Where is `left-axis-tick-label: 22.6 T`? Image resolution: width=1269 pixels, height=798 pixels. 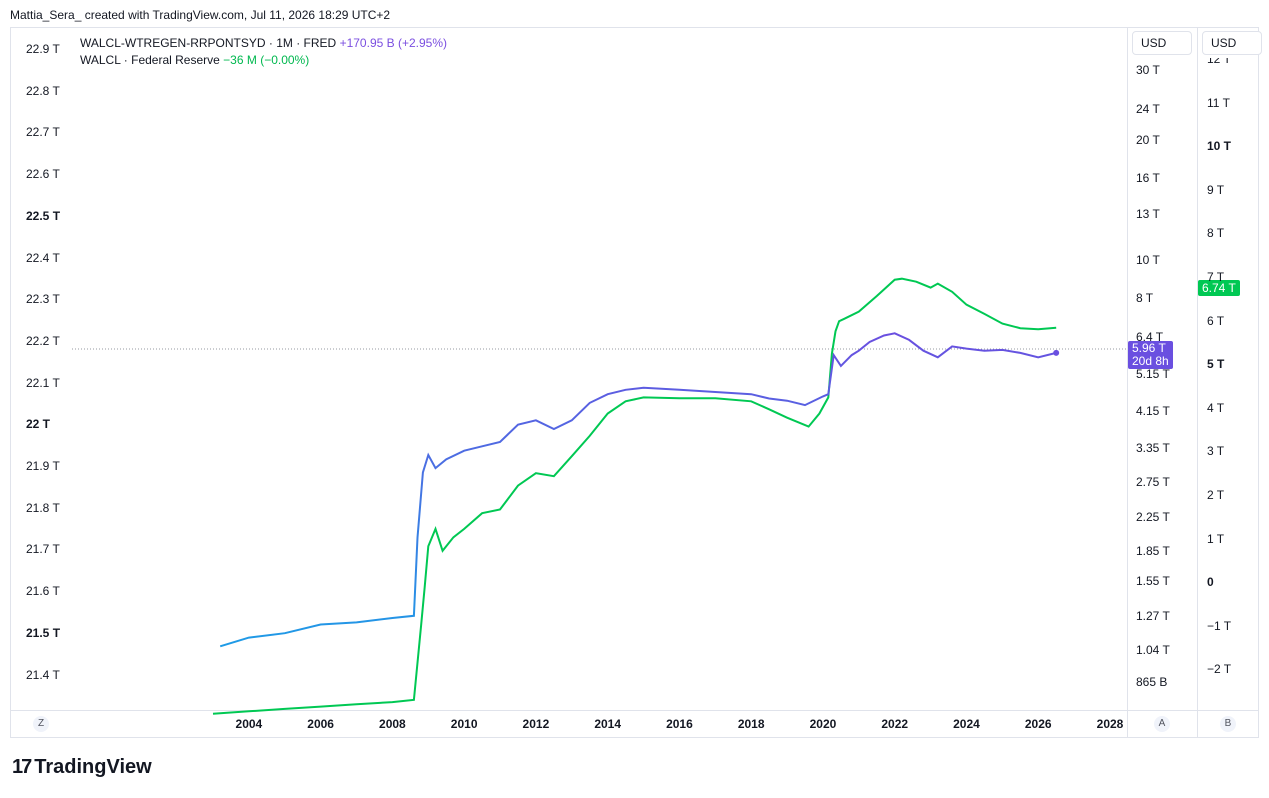 left-axis-tick-label: 22.6 T is located at coordinates (43, 174).